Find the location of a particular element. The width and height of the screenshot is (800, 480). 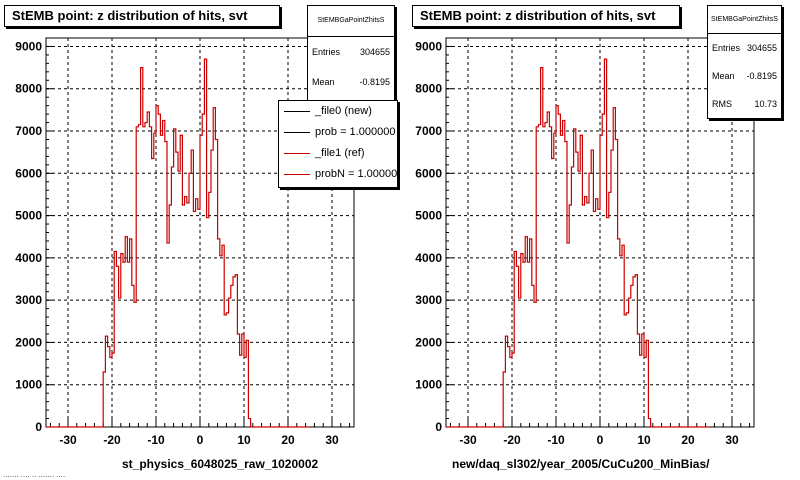

x-axis-title: st_physics_6048025_raw_1020002 is located at coordinates (220, 464).